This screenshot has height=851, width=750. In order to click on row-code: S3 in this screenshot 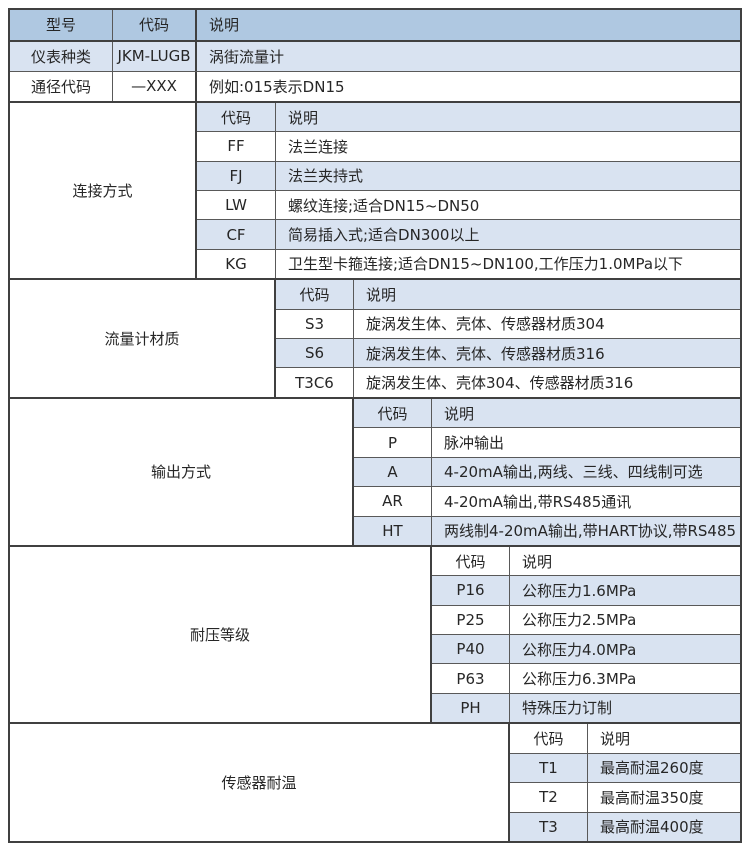, I will do `click(315, 323)`.